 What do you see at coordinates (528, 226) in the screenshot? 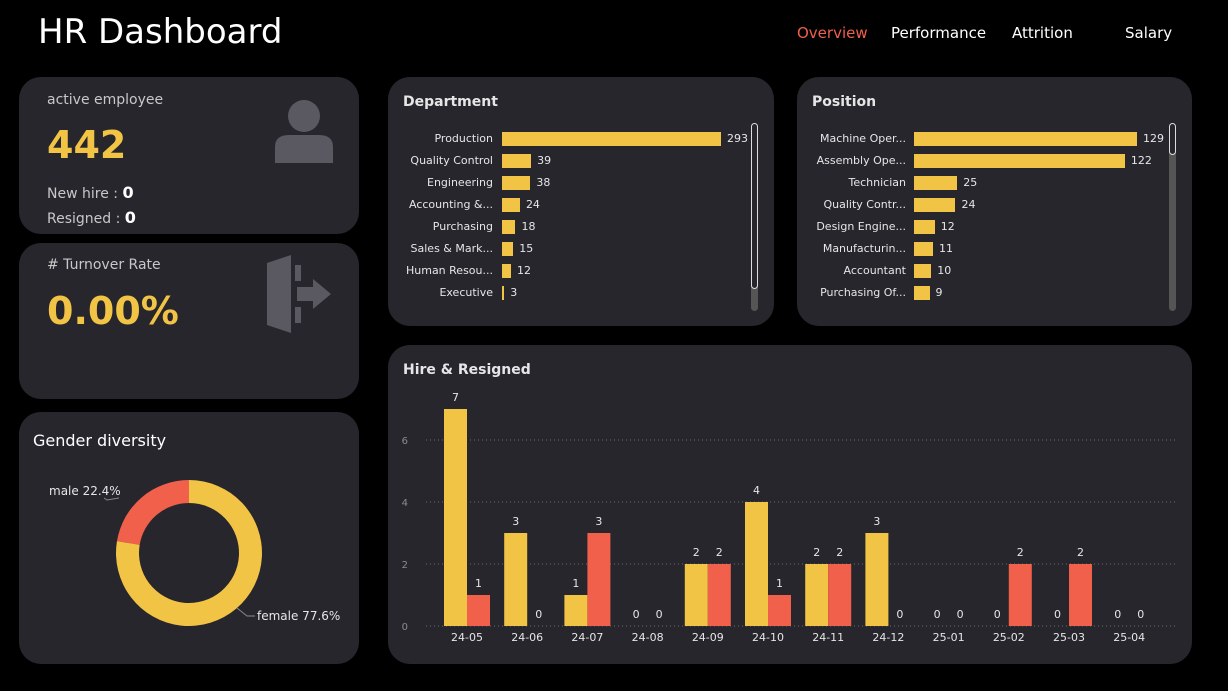
I see `bar-value-label: 18` at bounding box center [528, 226].